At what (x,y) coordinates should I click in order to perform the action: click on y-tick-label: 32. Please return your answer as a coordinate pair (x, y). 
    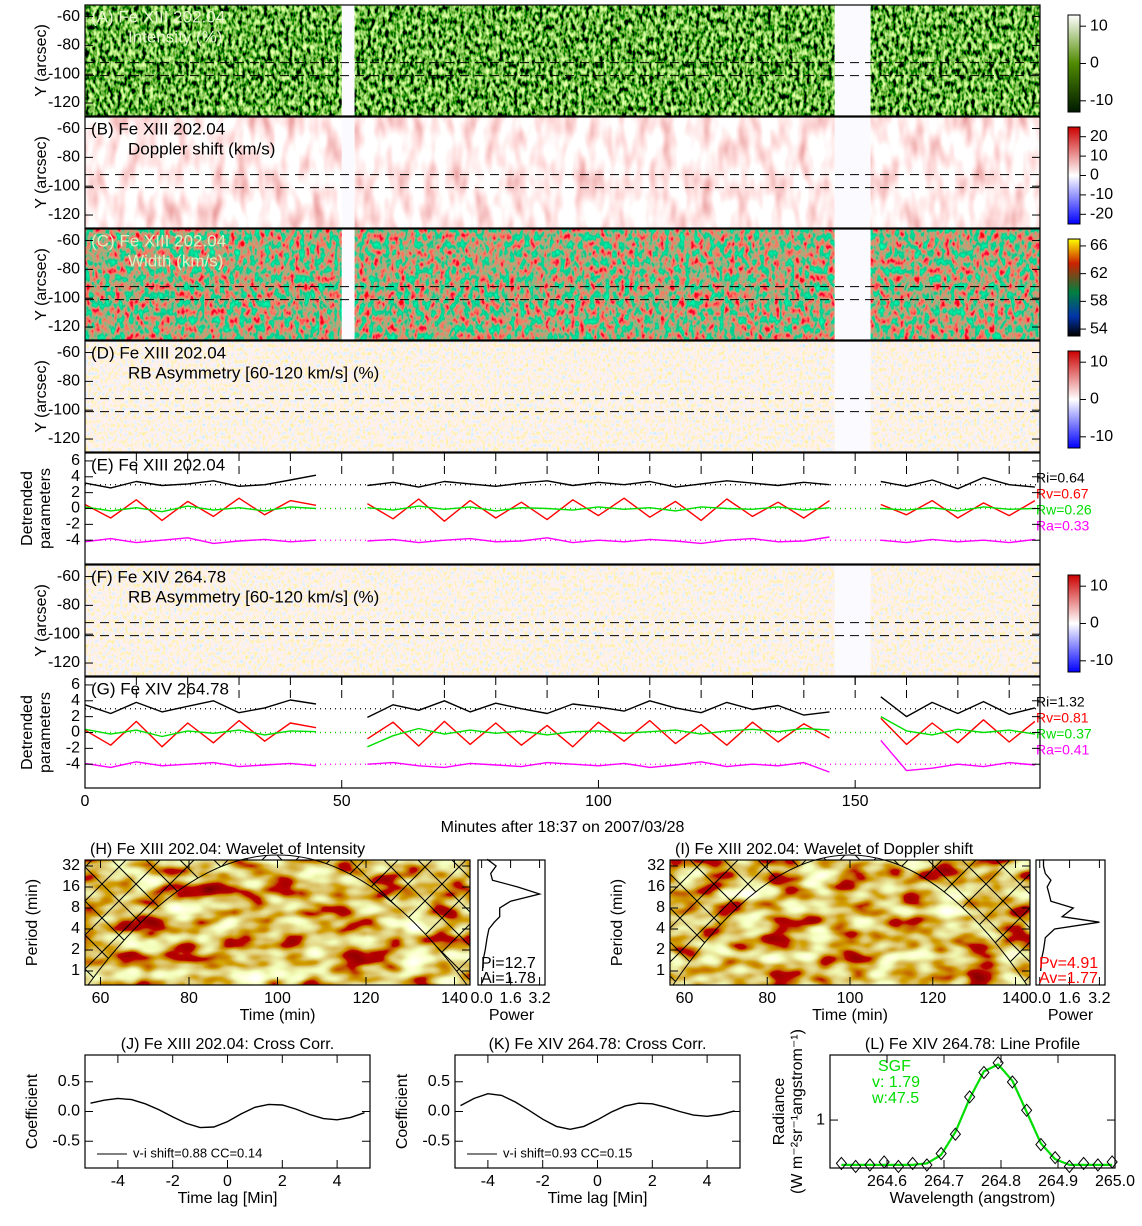
    Looking at the image, I should click on (656, 865).